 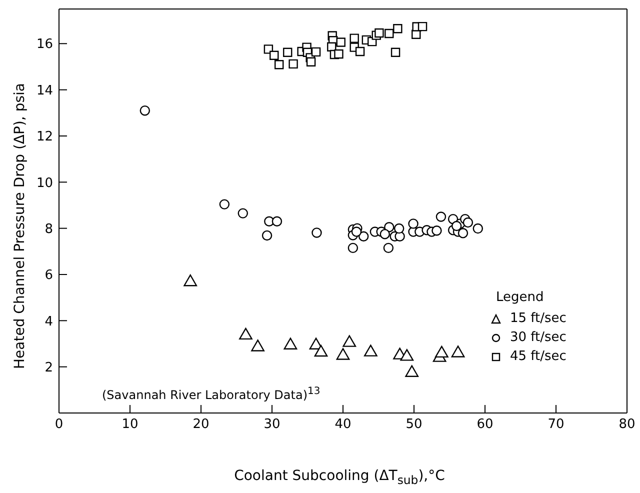 What do you see at coordinates (48, 229) in the screenshot?
I see `y-tick-label: 8` at bounding box center [48, 229].